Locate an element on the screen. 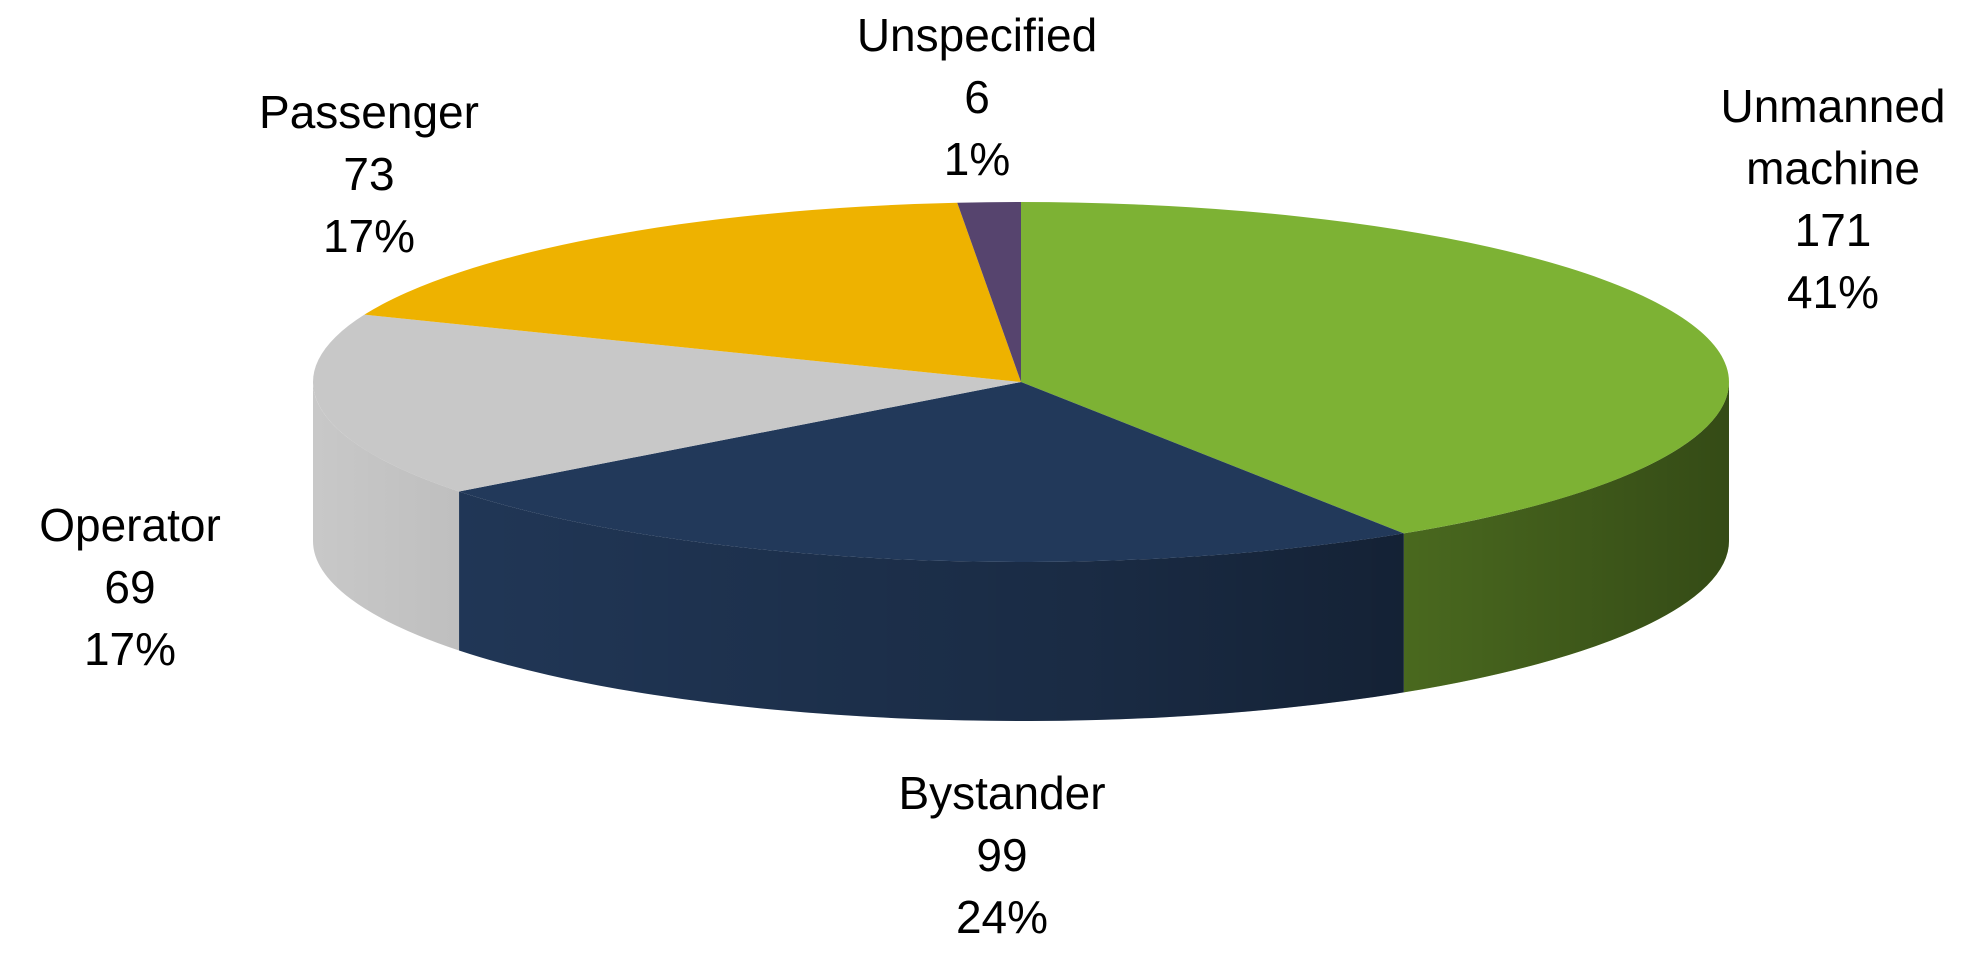 This screenshot has height=957, width=1982. value-label: 73 is located at coordinates (369, 174).